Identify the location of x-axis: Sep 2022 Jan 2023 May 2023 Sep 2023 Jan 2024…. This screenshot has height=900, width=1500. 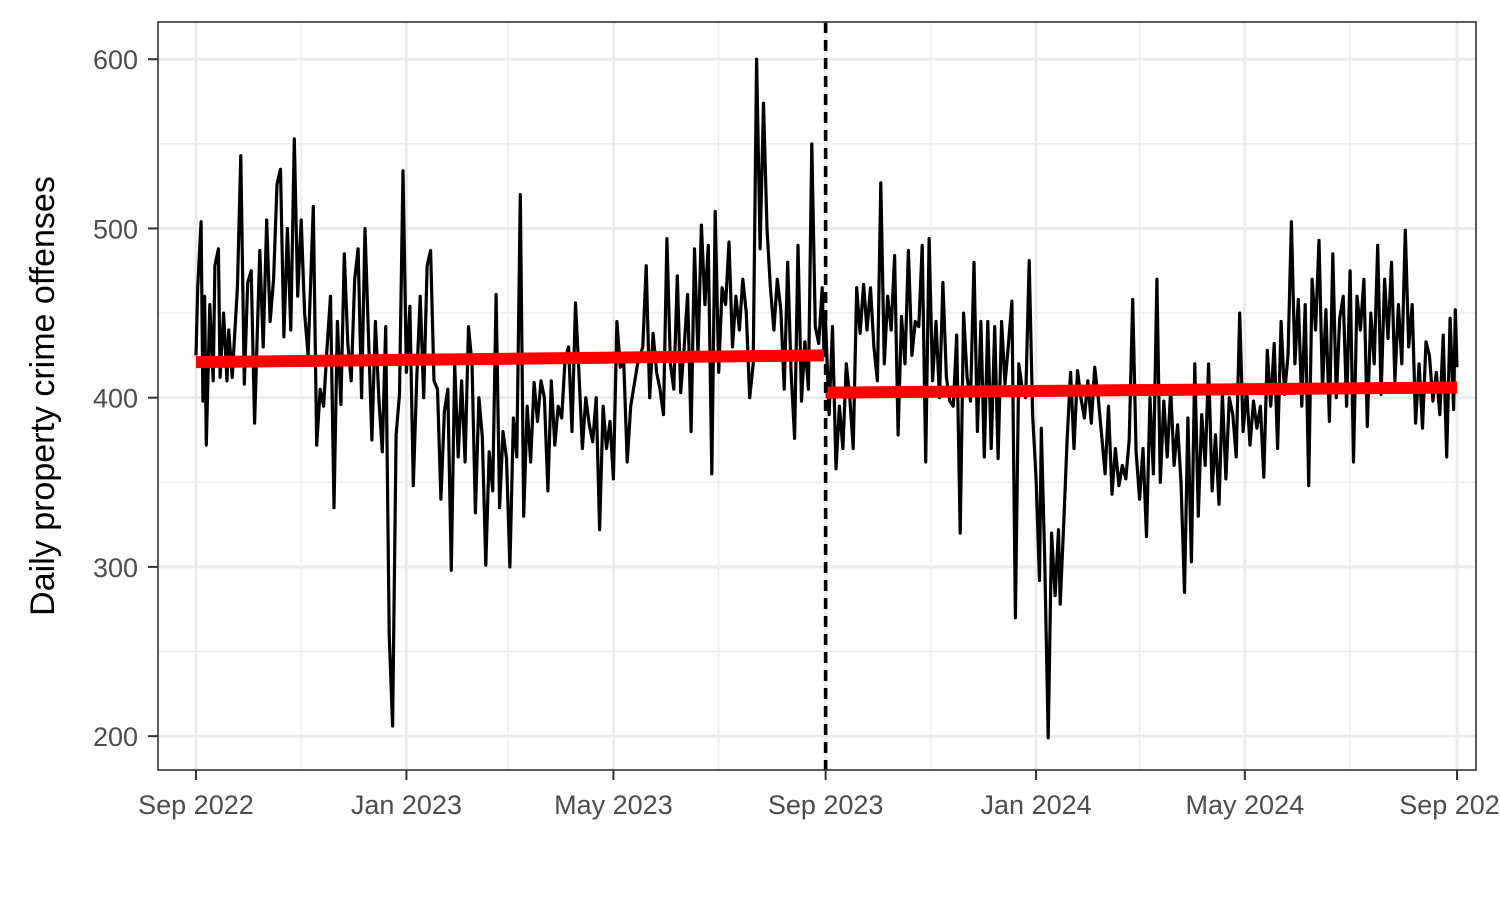
(819, 795).